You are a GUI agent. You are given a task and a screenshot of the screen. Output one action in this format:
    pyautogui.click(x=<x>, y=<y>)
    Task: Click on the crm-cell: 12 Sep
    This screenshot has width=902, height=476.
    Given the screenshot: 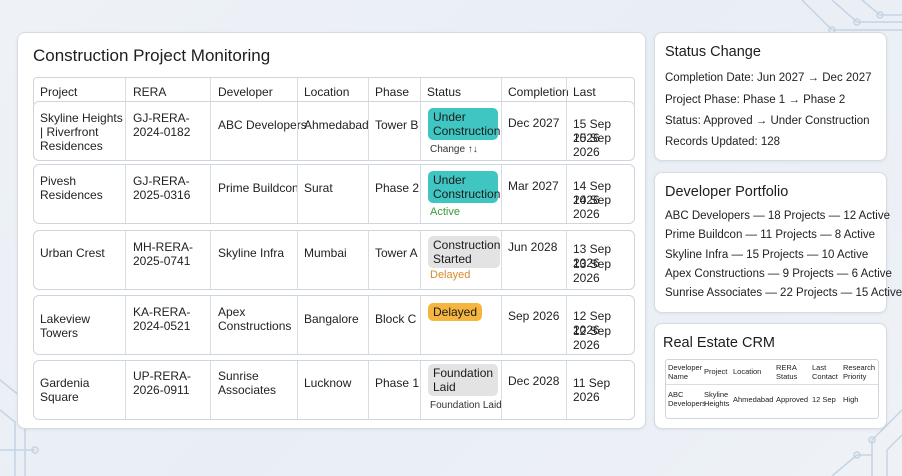 What is the action you would take?
    pyautogui.click(x=824, y=399)
    